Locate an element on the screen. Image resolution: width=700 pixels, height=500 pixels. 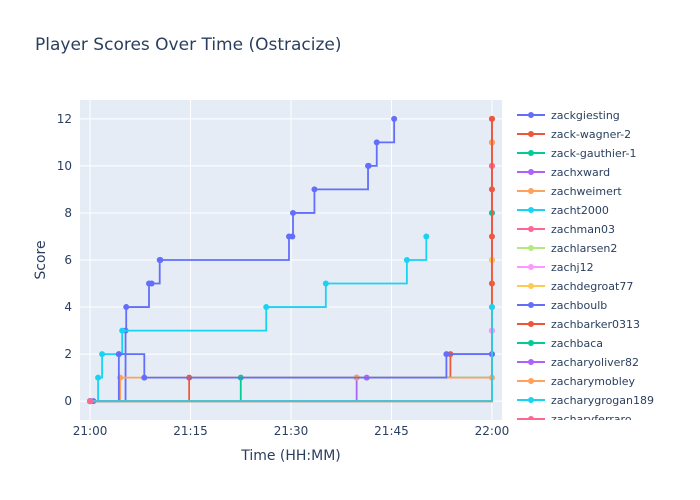
legend-item: zacharygrogan189 is located at coordinates (585, 400).